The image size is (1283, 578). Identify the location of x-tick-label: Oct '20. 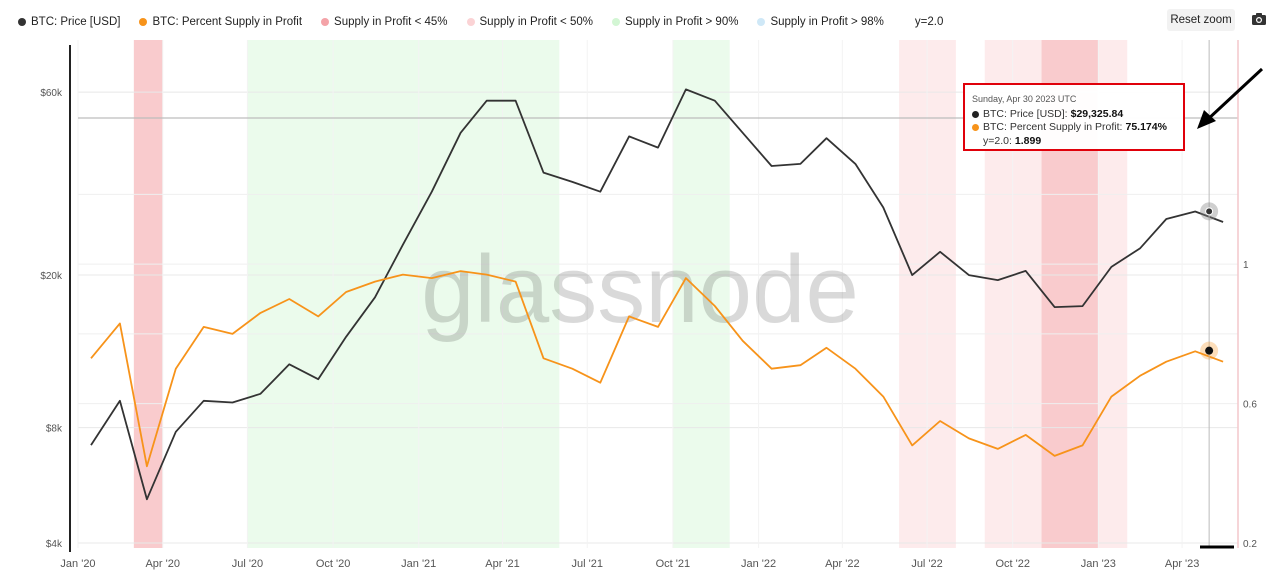
(333, 564).